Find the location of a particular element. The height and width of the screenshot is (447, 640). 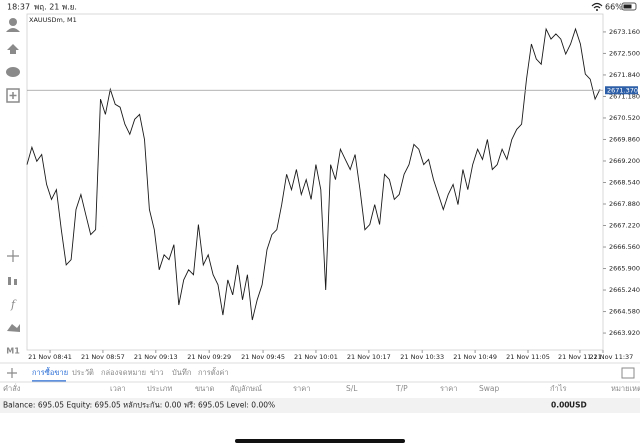

x-tick-label: 21 Nov 09:45 is located at coordinates (263, 357).